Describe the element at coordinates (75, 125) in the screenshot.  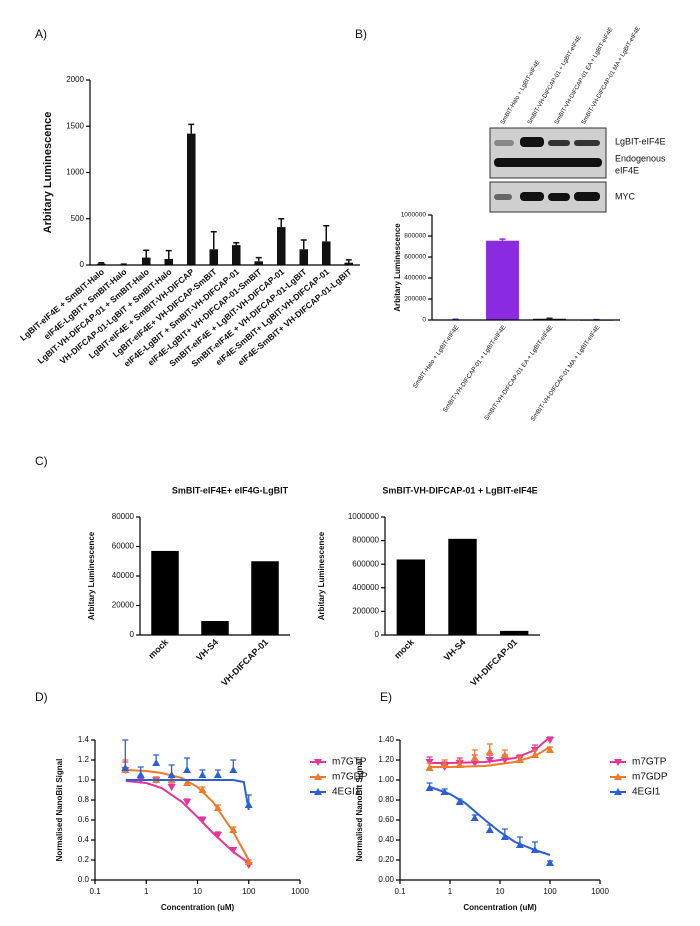
I see `y-tick-label: 1500` at that location.